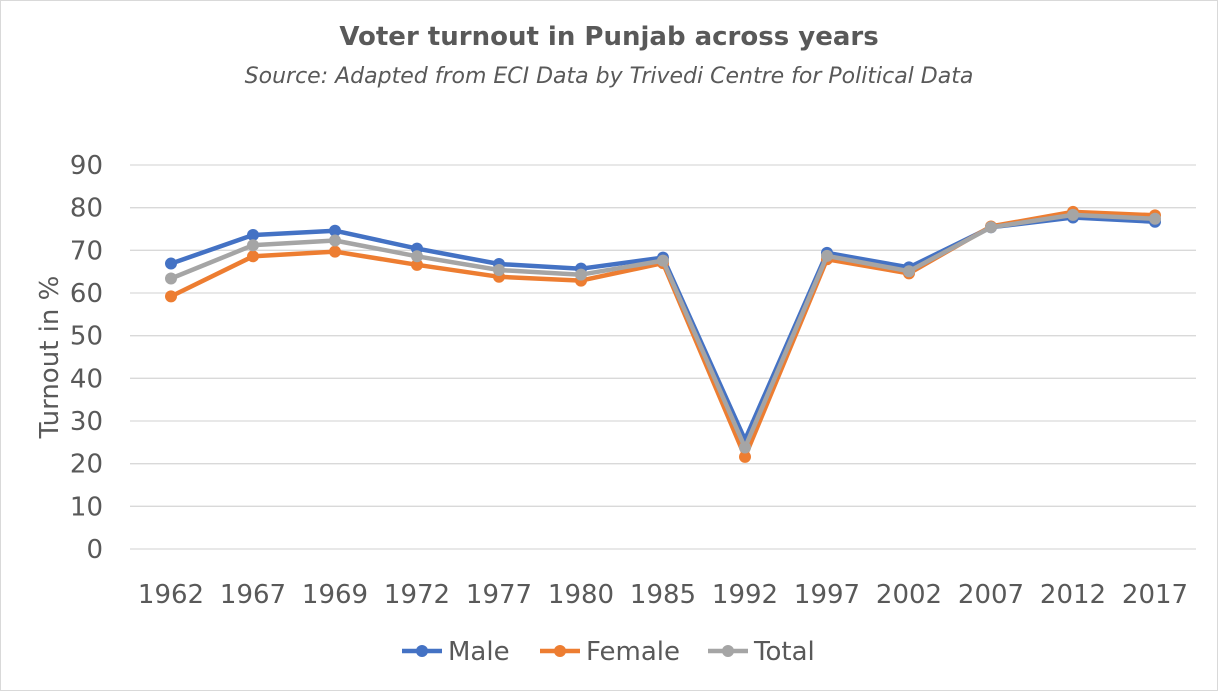 Image resolution: width=1218 pixels, height=691 pixels. I want to click on legend-label-female: Female, so click(633, 652).